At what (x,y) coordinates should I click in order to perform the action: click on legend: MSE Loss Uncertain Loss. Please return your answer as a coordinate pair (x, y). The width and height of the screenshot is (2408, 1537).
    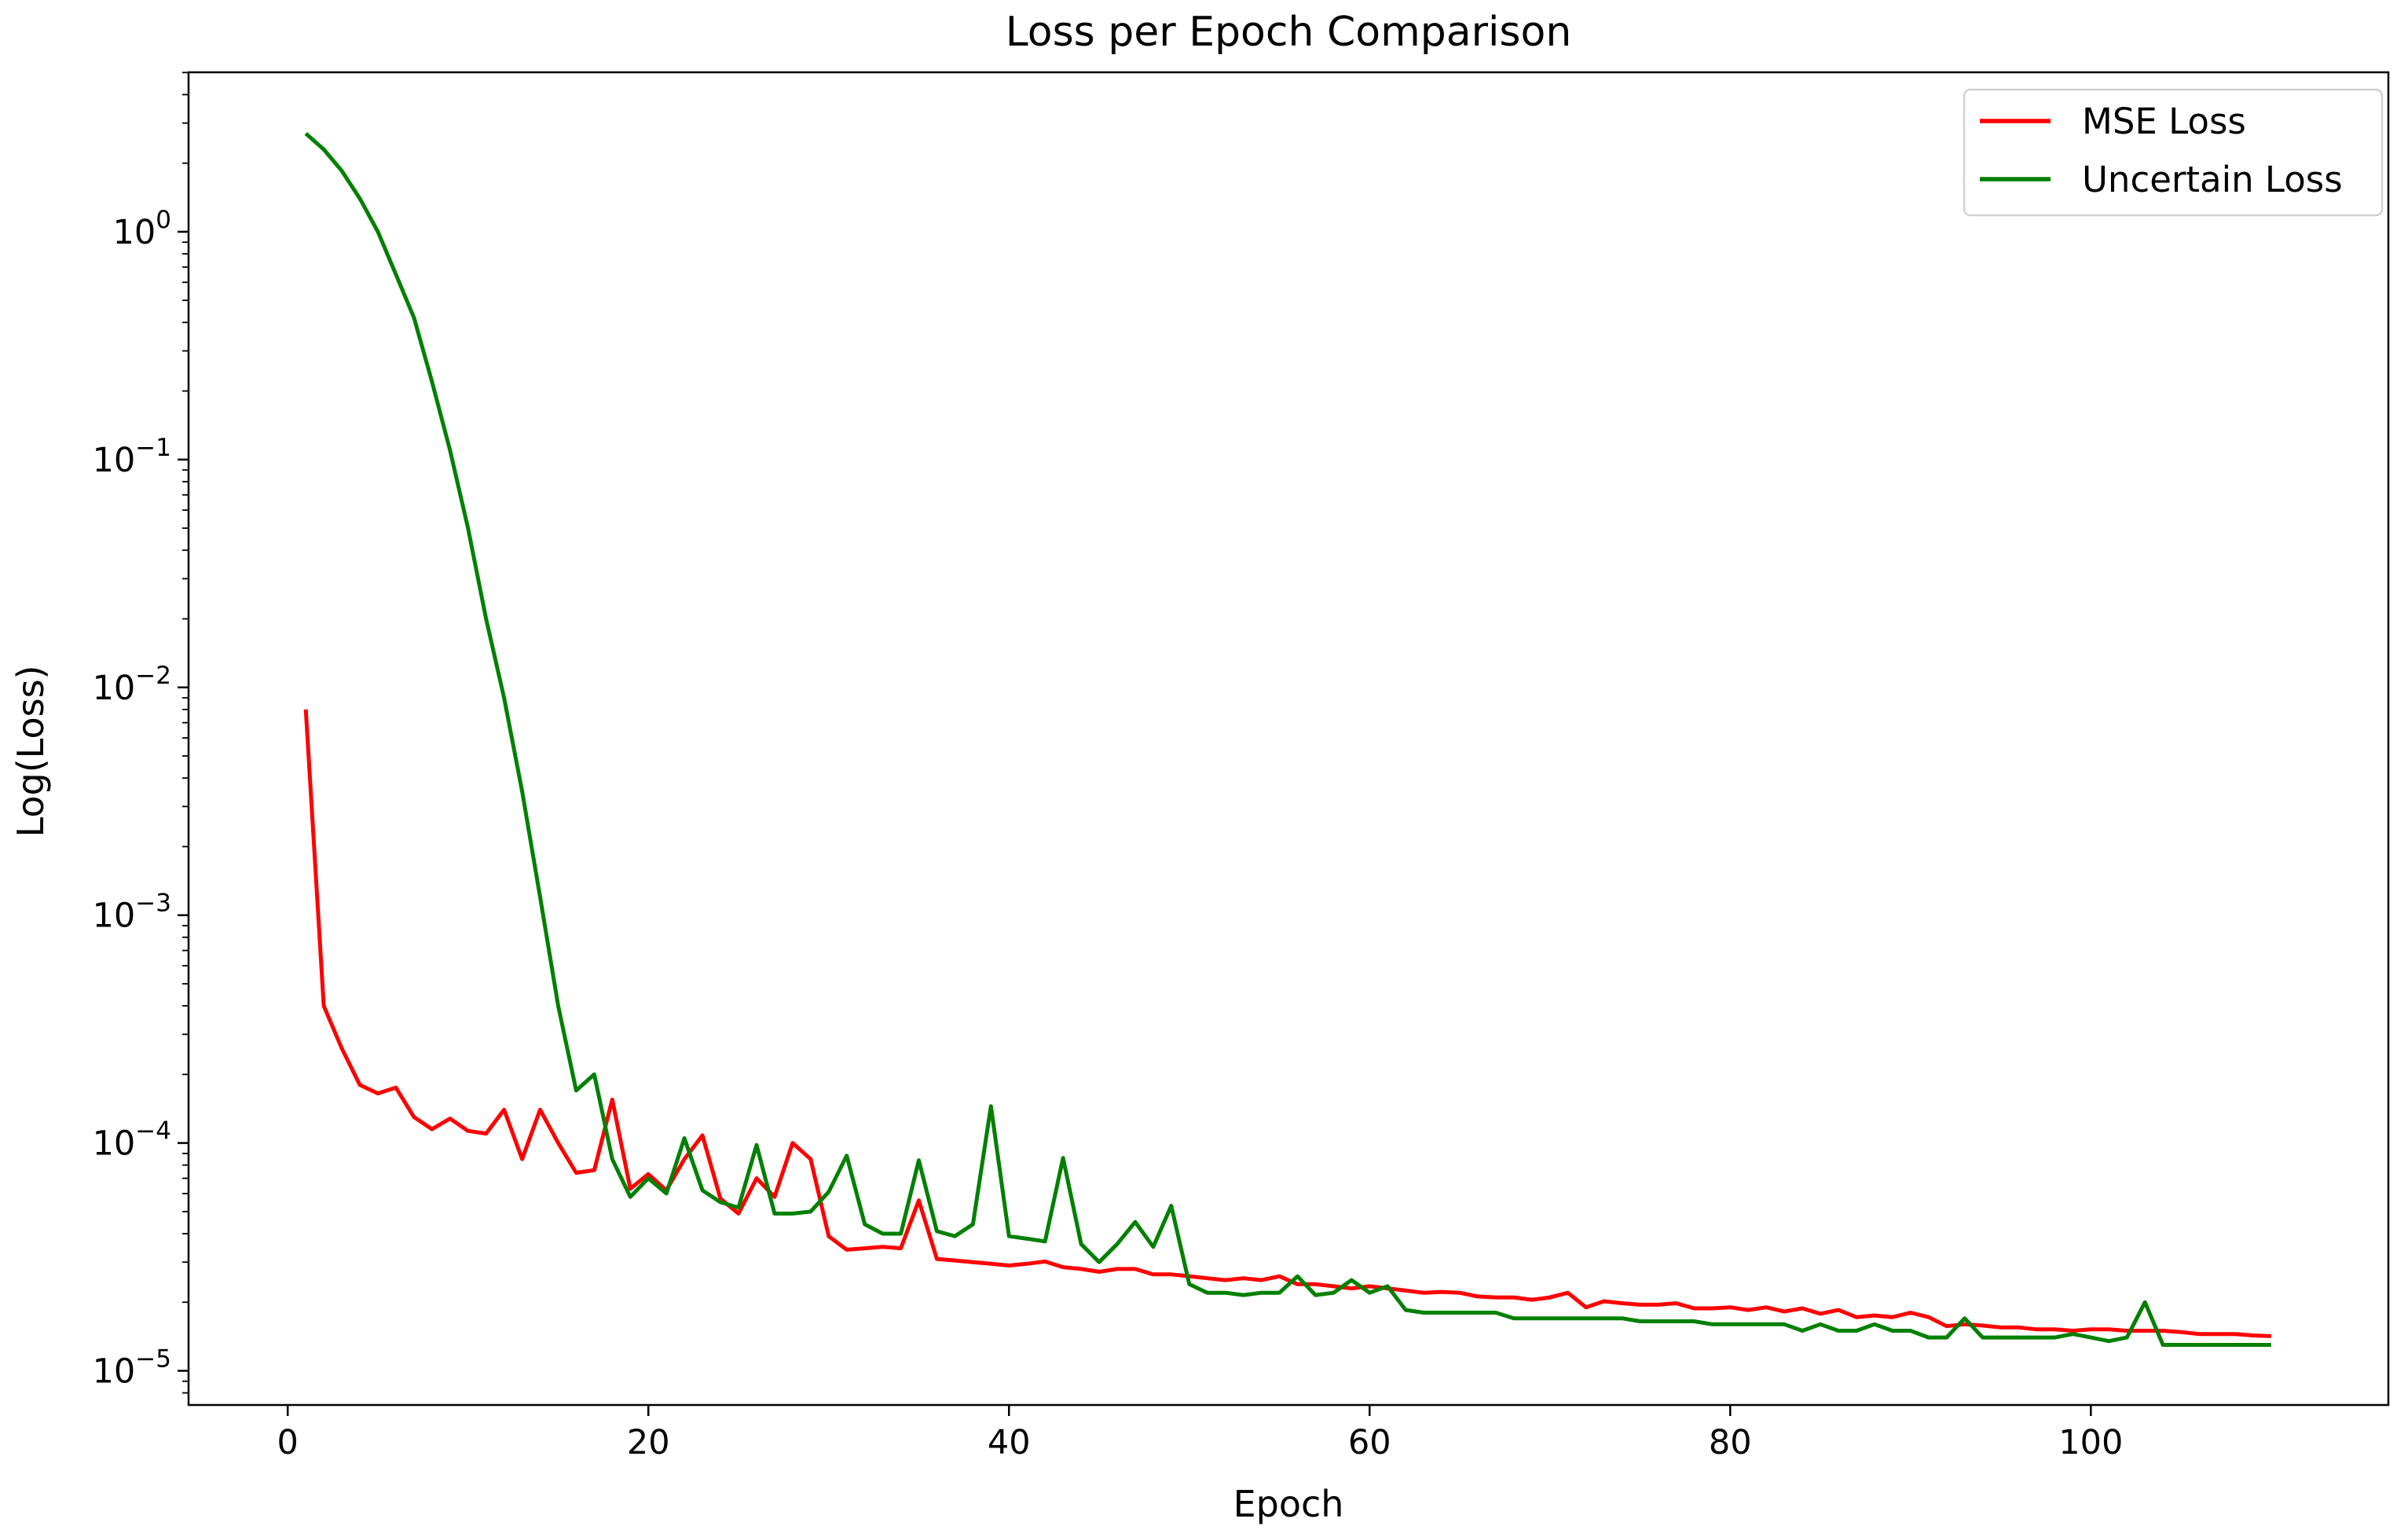
    Looking at the image, I should click on (2173, 152).